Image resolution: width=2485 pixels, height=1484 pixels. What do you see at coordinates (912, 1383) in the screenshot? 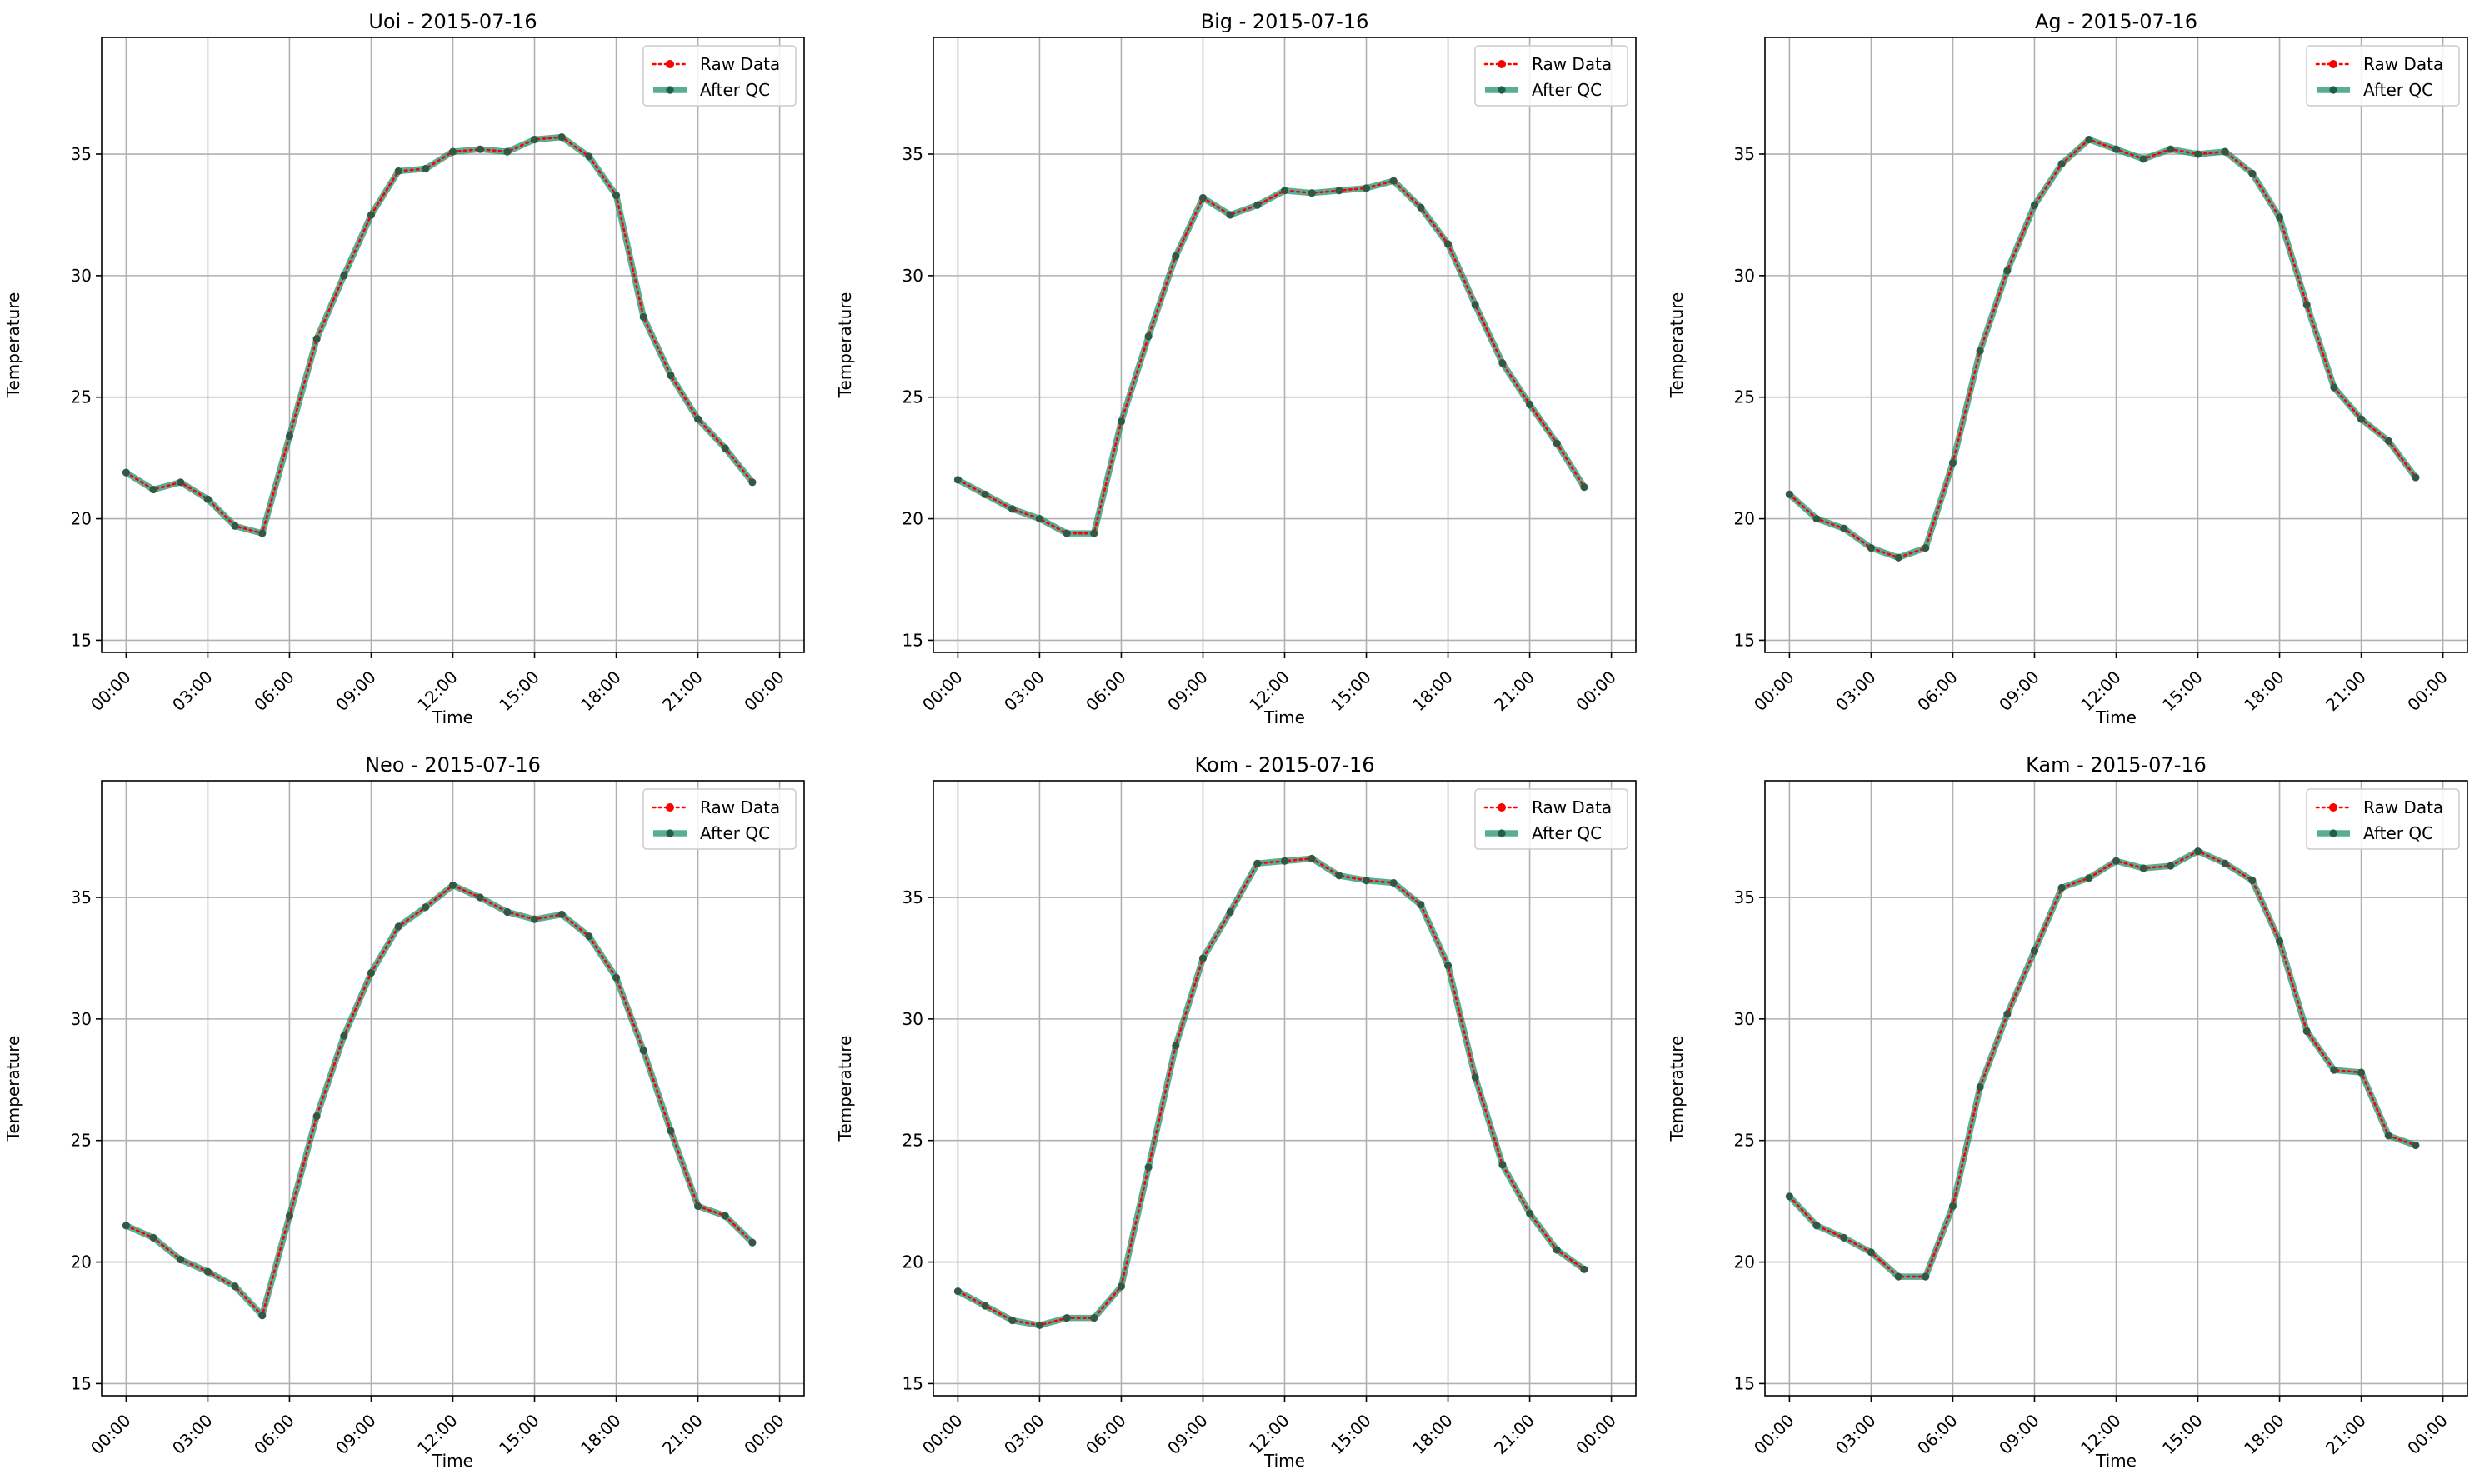
I see `y-tick-label: 15` at bounding box center [912, 1383].